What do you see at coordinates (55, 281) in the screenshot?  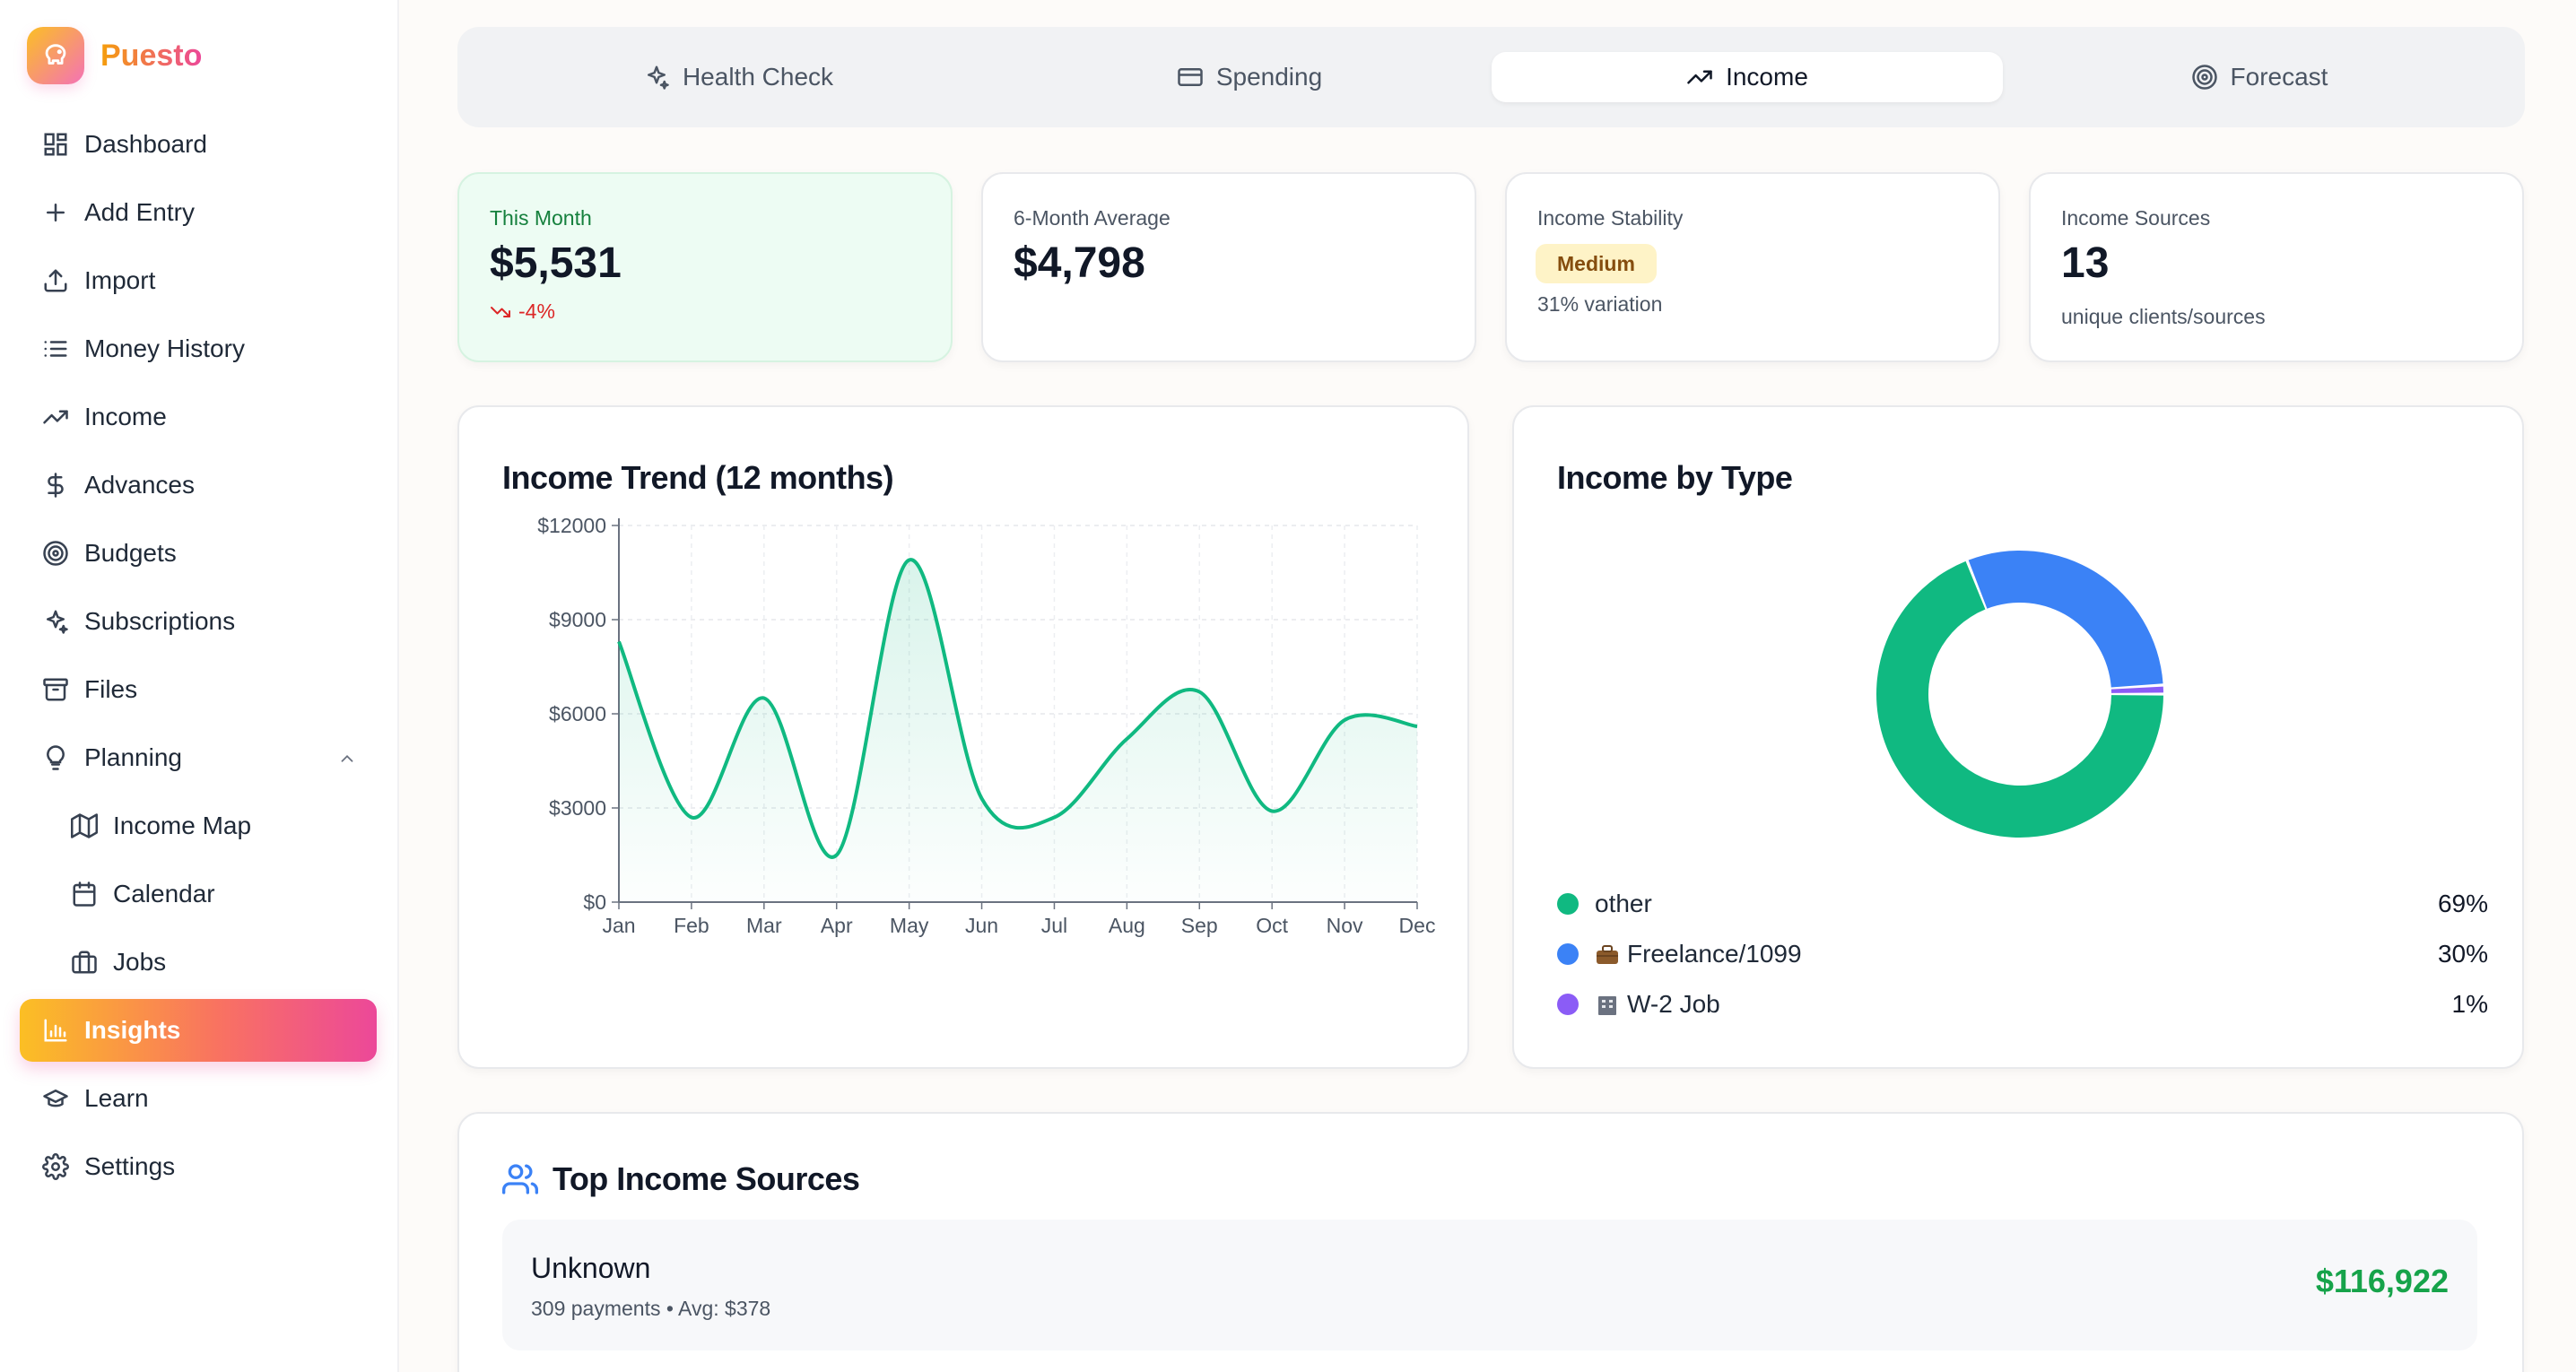 I see `upload-icon` at bounding box center [55, 281].